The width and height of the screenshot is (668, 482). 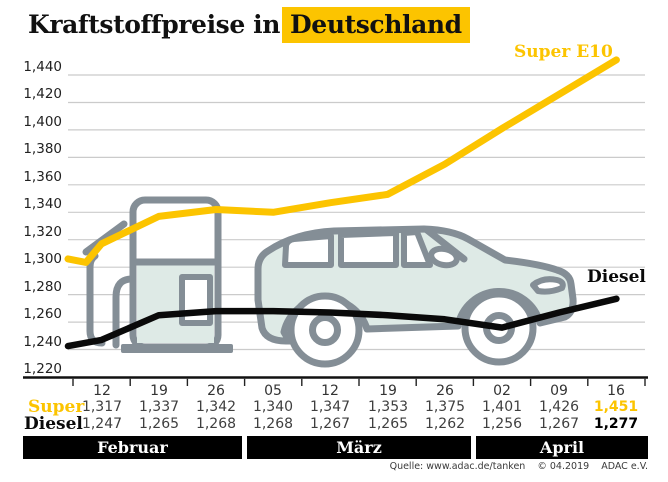 I want to click on super-value: 1,353, so click(x=388, y=407).